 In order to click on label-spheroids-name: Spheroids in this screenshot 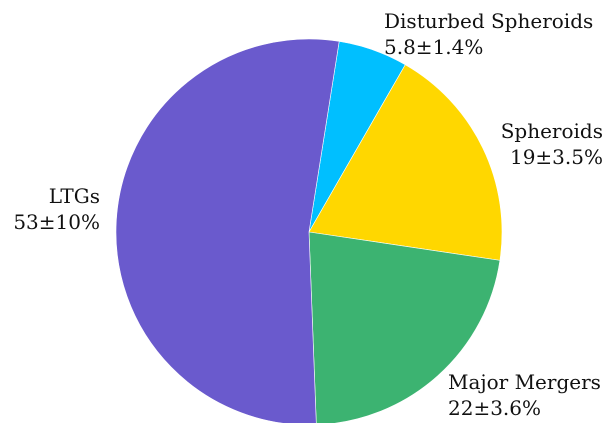, I will do `click(552, 131)`.